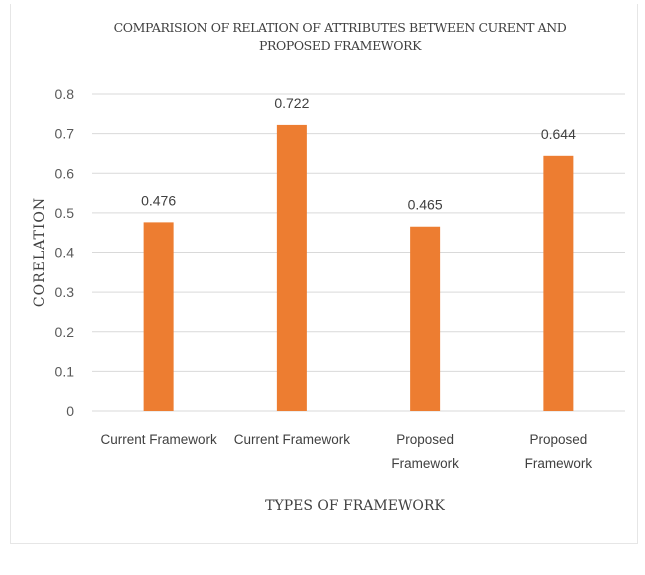 This screenshot has width=645, height=575. I want to click on y-tick-label: 0, so click(70, 411).